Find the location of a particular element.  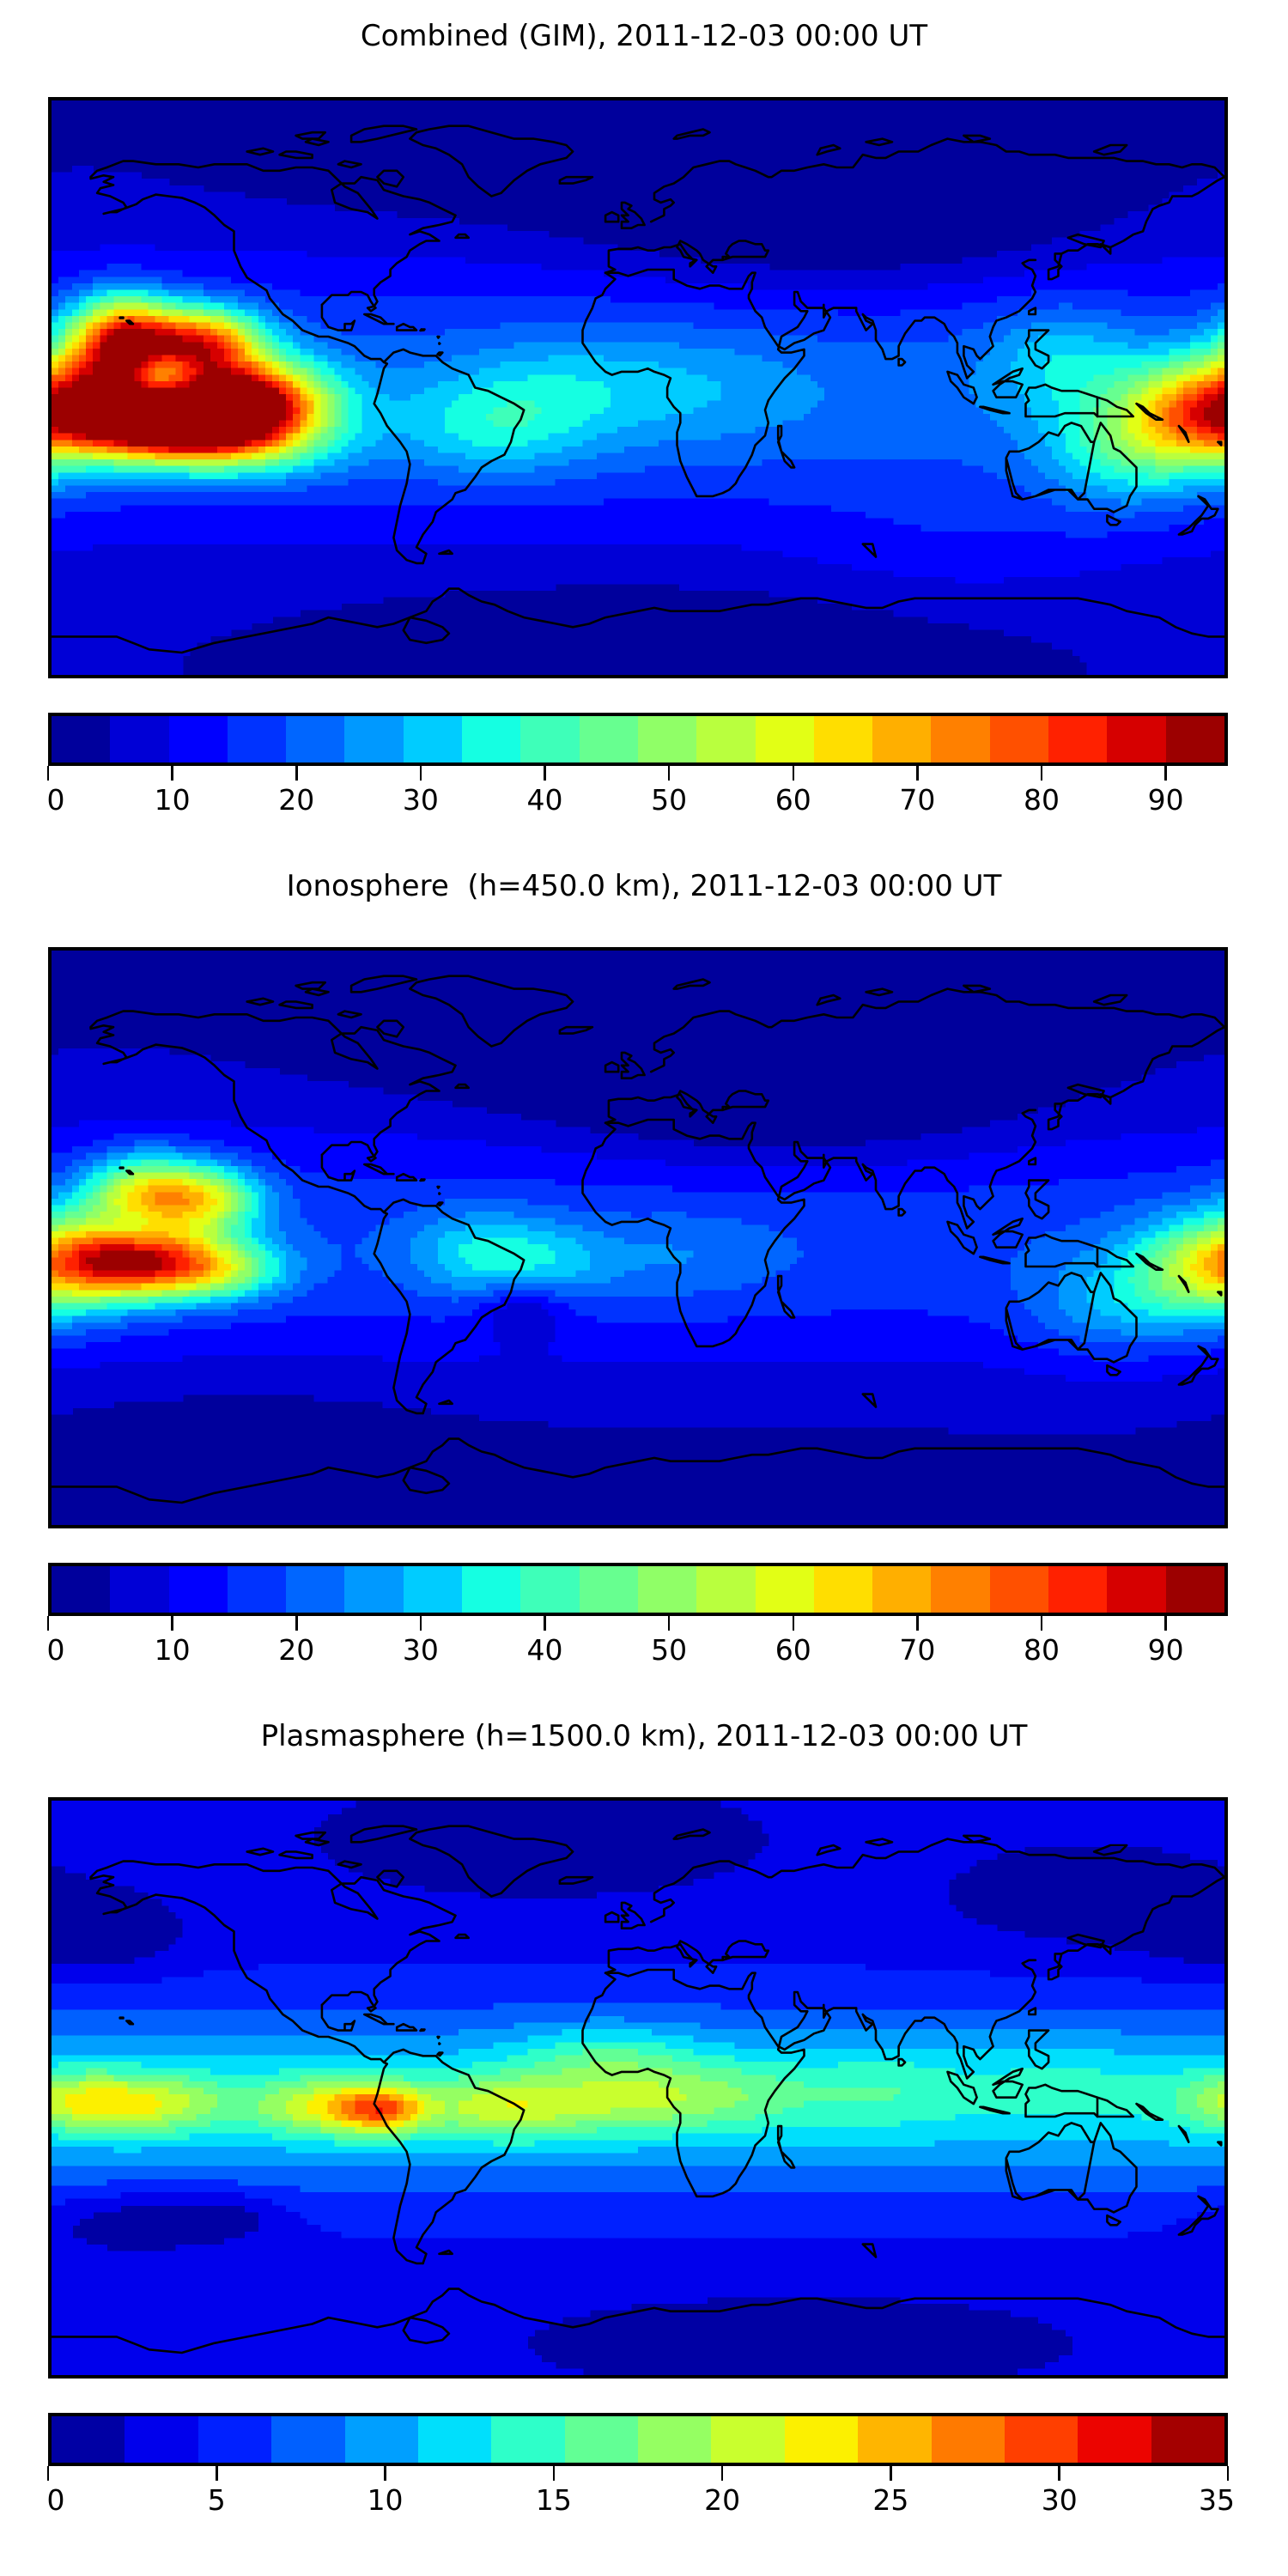

colorbar-ticks-2: 0 10 20 30 40 50 60 70 80 90 is located at coordinates (637, 1667).